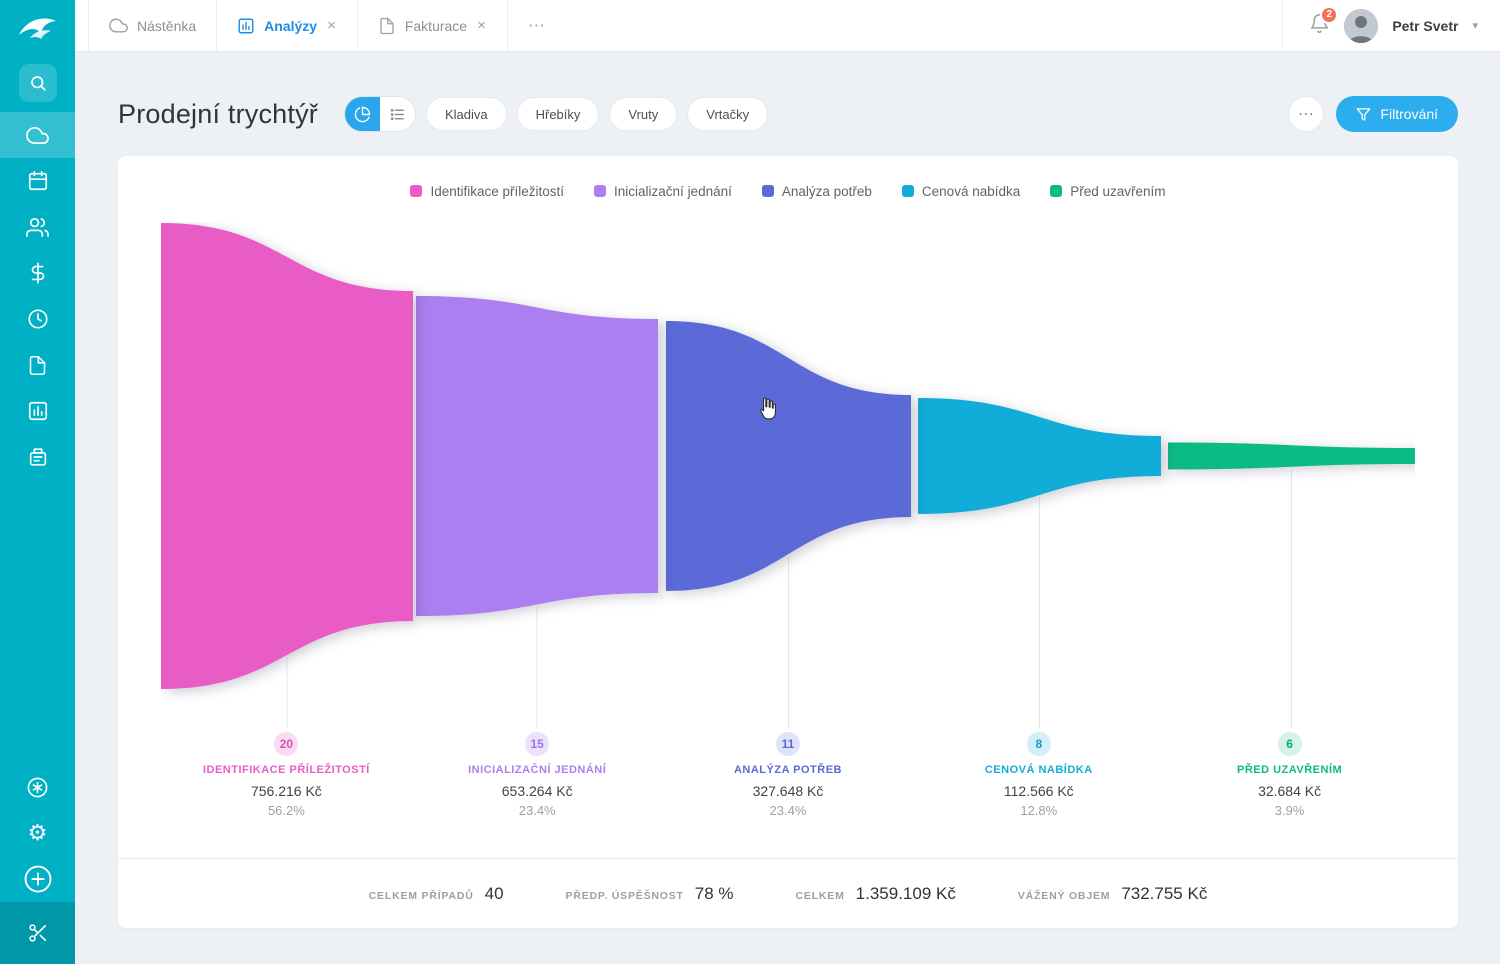  I want to click on summary-label: VÁŽENÝ OBJEM, so click(1064, 895).